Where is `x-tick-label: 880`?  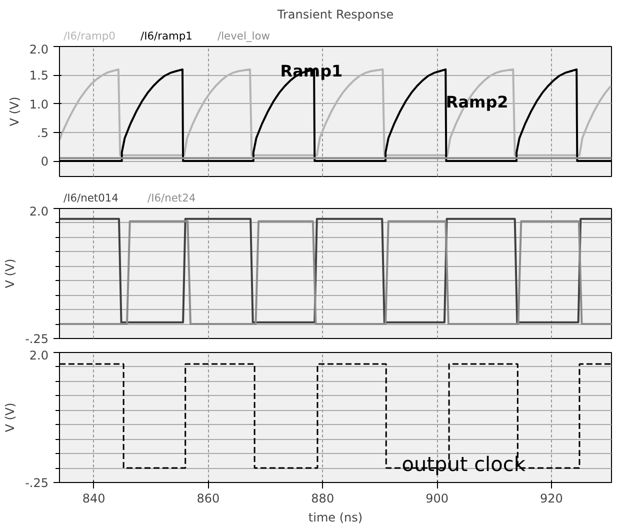
x-tick-label: 880 is located at coordinates (322, 499).